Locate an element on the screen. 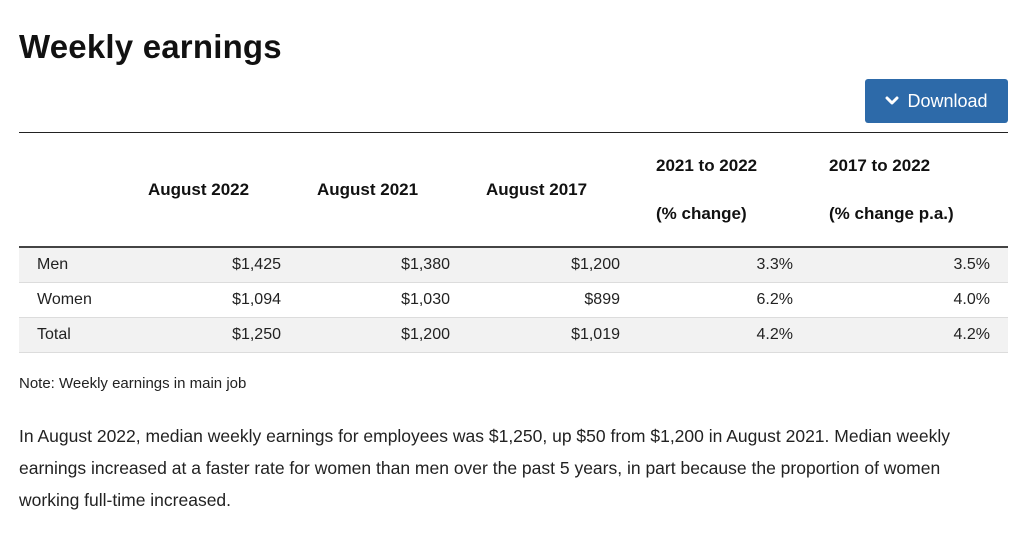  table-row: Women $1,094 $1,030 $899 6.2% 4.0% is located at coordinates (513, 300).